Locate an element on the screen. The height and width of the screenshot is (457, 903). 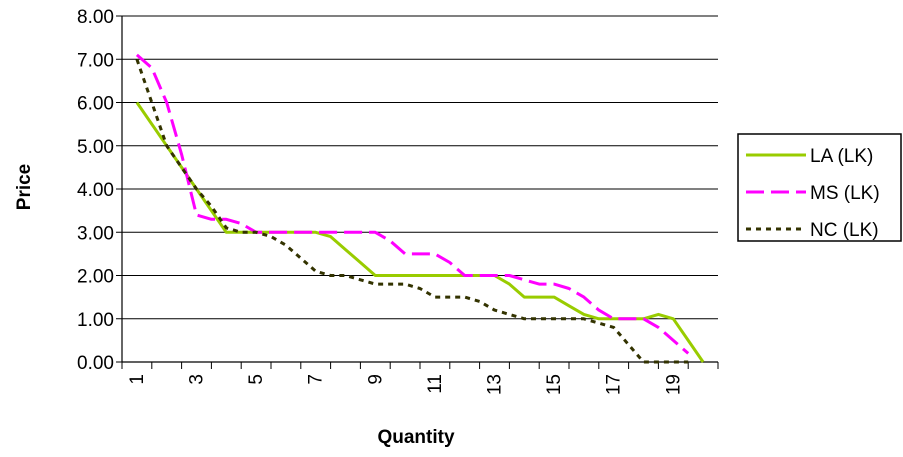
x-tick-label: 19 is located at coordinates (673, 384).